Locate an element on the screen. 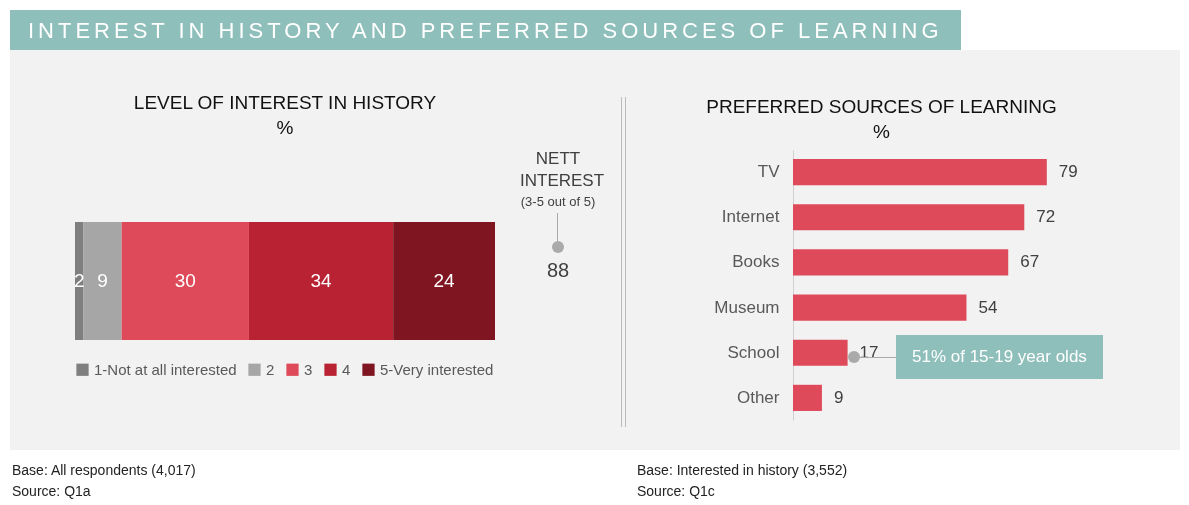 The height and width of the screenshot is (505, 1189). data-label: 30 is located at coordinates (185, 280).